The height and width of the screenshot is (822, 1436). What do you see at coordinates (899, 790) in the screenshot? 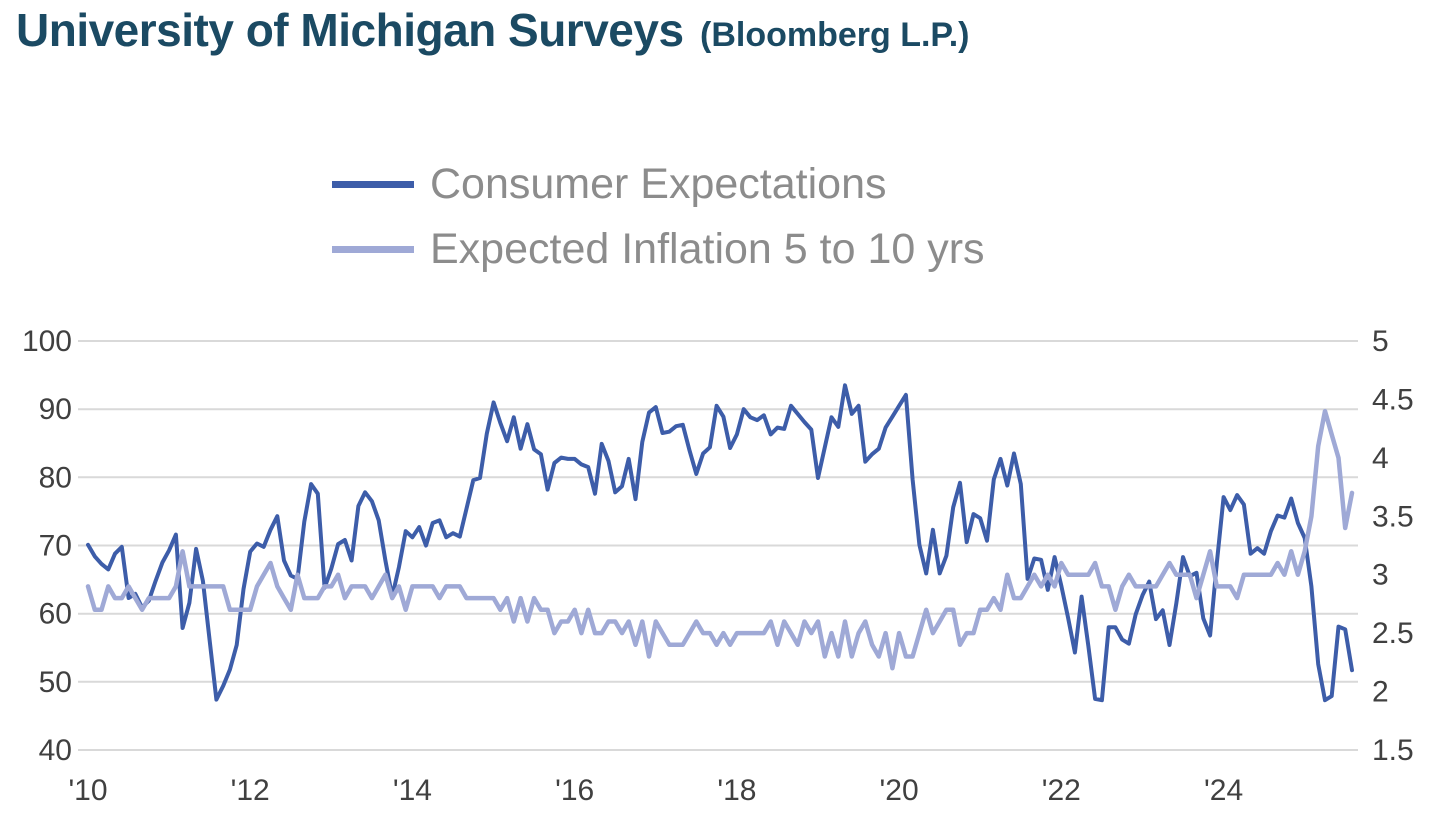
I see `x-axis-tick-label: '20` at bounding box center [899, 790].